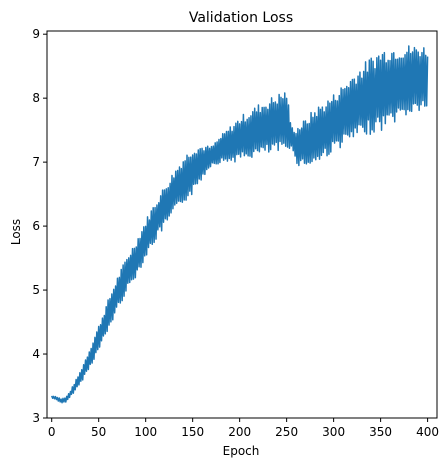 This screenshot has height=468, width=445. I want to click on x-tick-label: 250, so click(286, 432).